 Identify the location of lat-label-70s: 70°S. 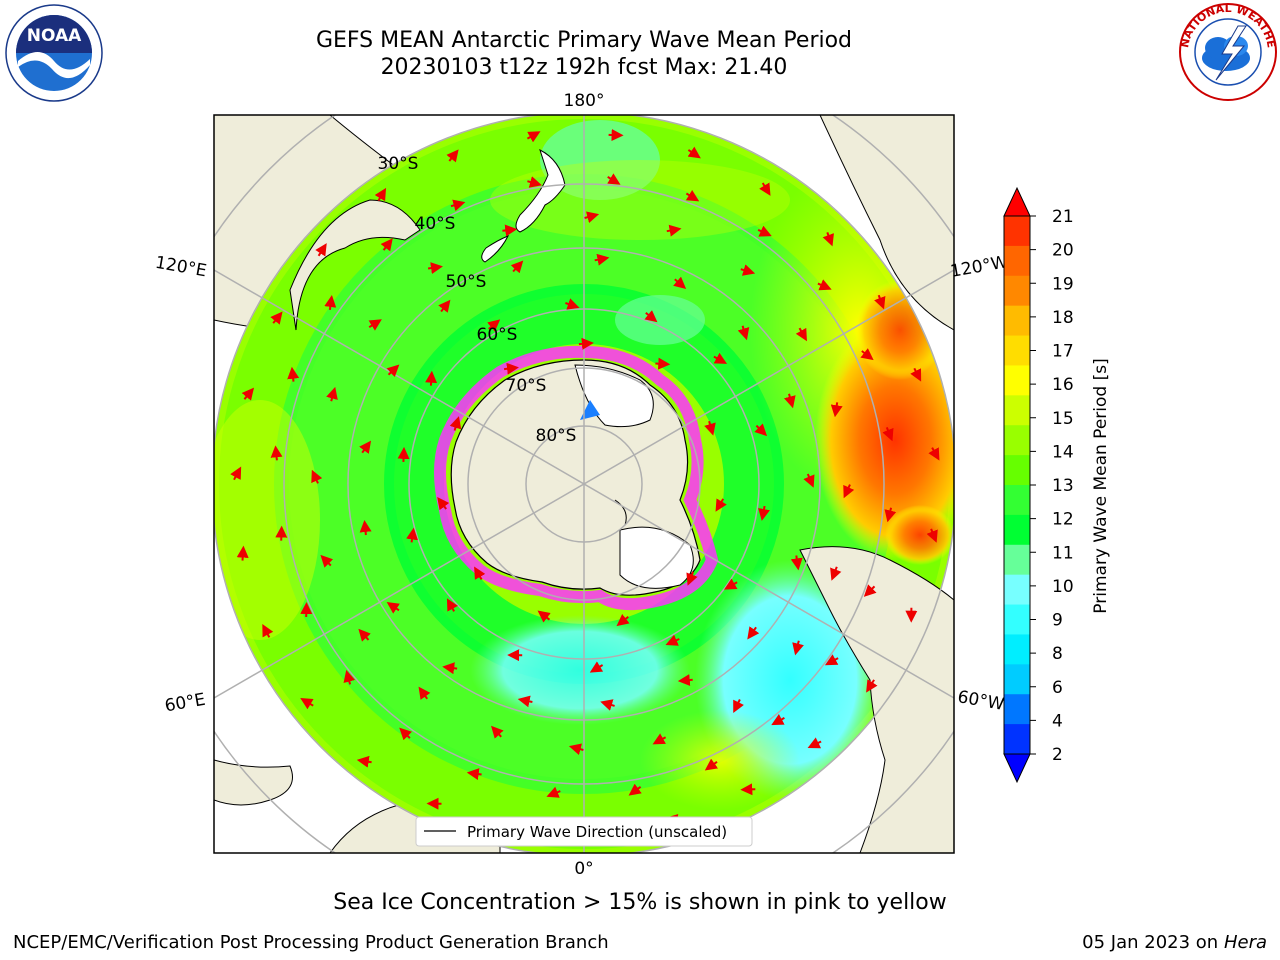
(526, 386).